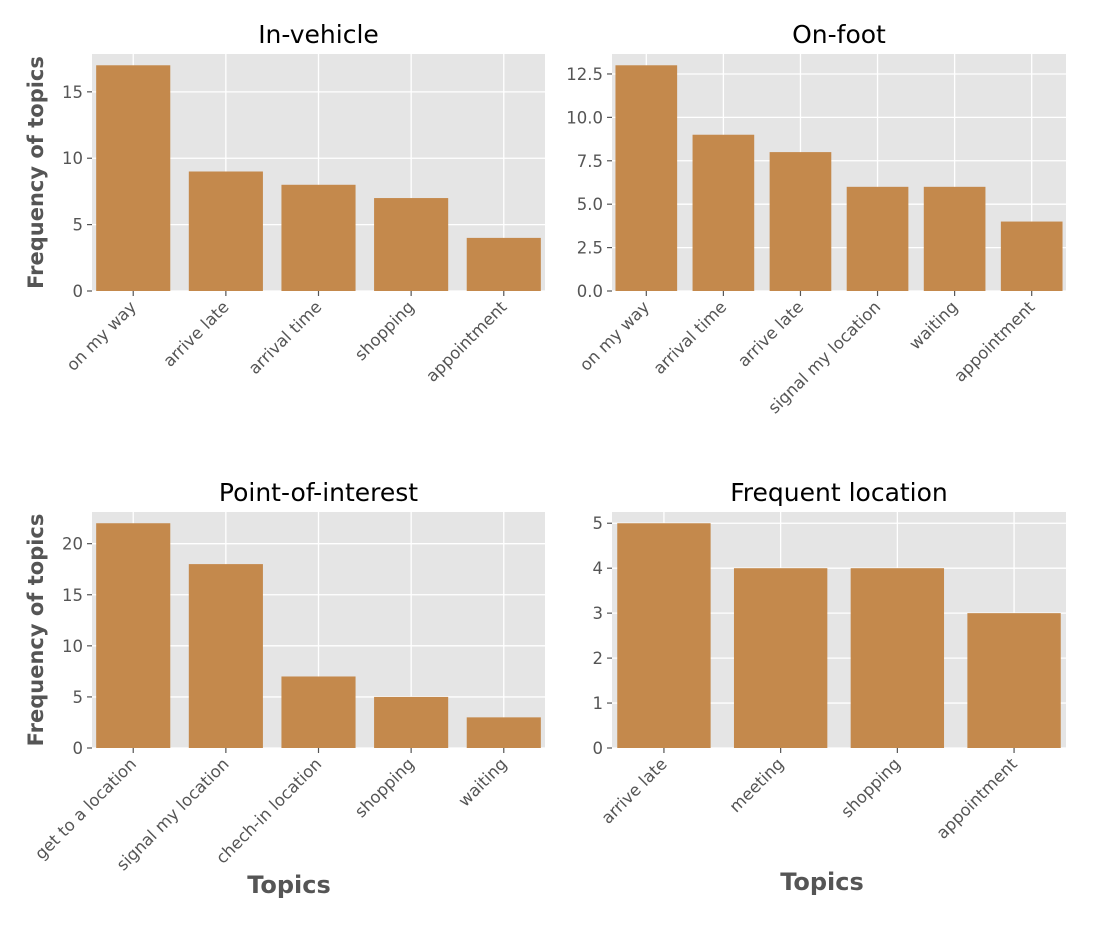  Describe the element at coordinates (590, 161) in the screenshot. I see `y-tick-label: 7.5` at that location.